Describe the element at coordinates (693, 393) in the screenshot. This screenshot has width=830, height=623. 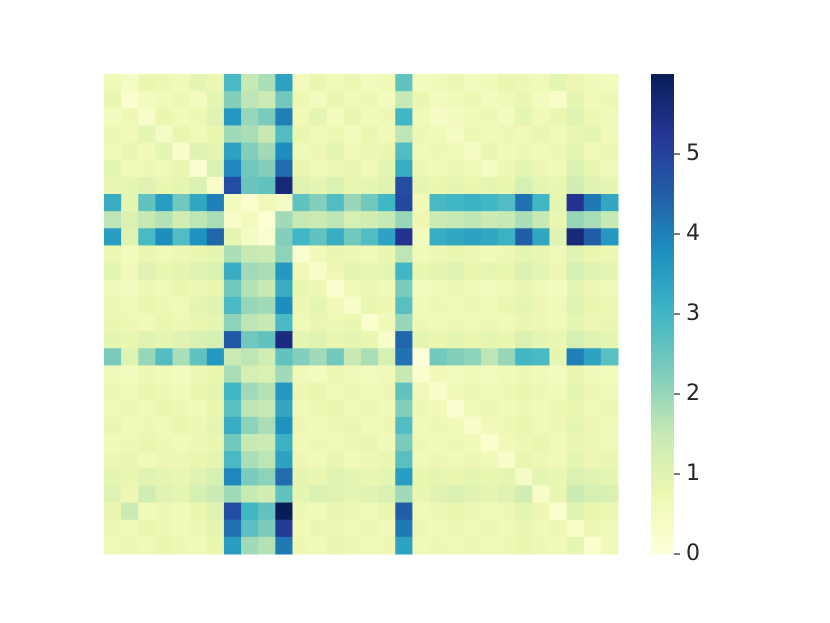
I see `colorbar-tick-label: 2` at that location.